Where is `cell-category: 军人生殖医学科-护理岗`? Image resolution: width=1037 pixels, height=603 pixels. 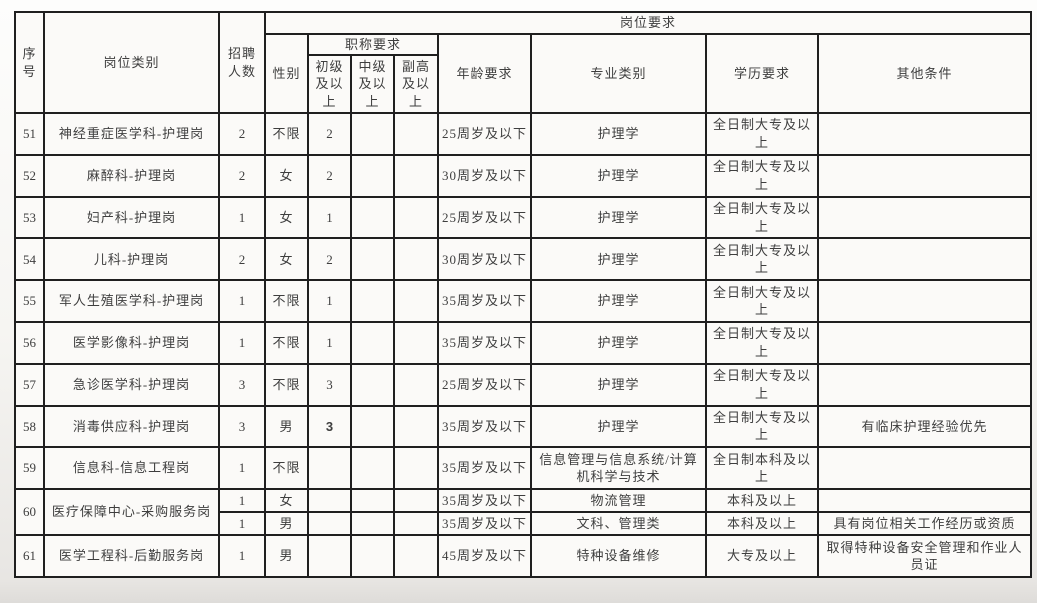
cell-category: 军人生殖医学科-护理岗 is located at coordinates (131, 301).